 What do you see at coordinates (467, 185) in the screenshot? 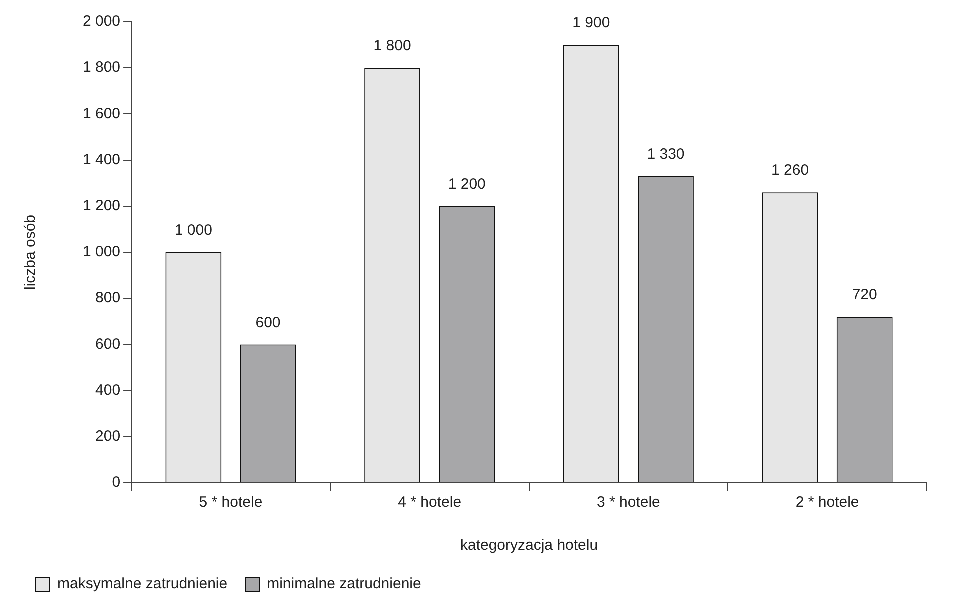
I see `data-label: 1 200` at bounding box center [467, 185].